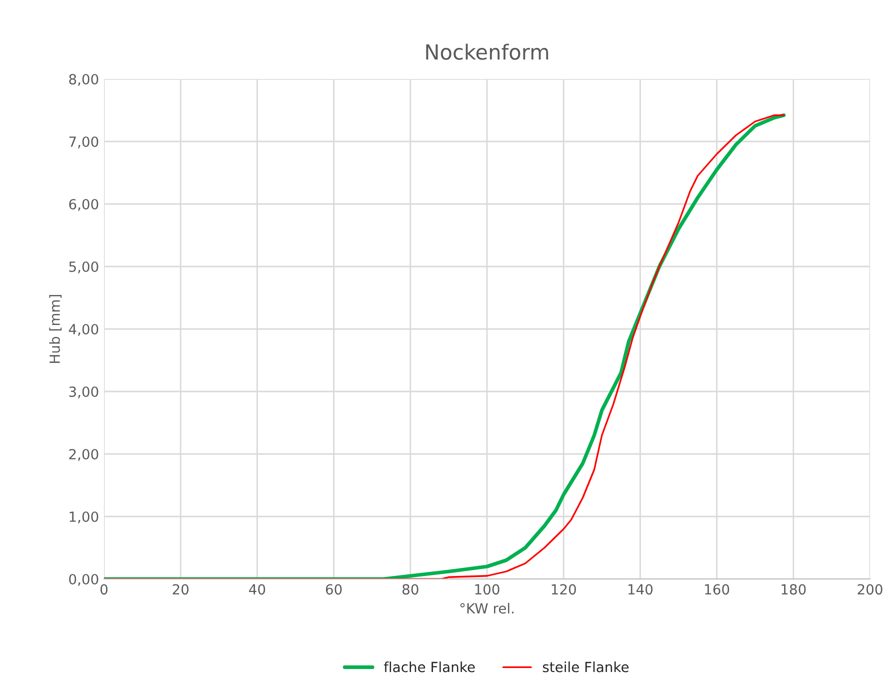 This screenshot has width=891, height=699. Describe the element at coordinates (870, 589) in the screenshot. I see `x-tick-label: 200` at that location.